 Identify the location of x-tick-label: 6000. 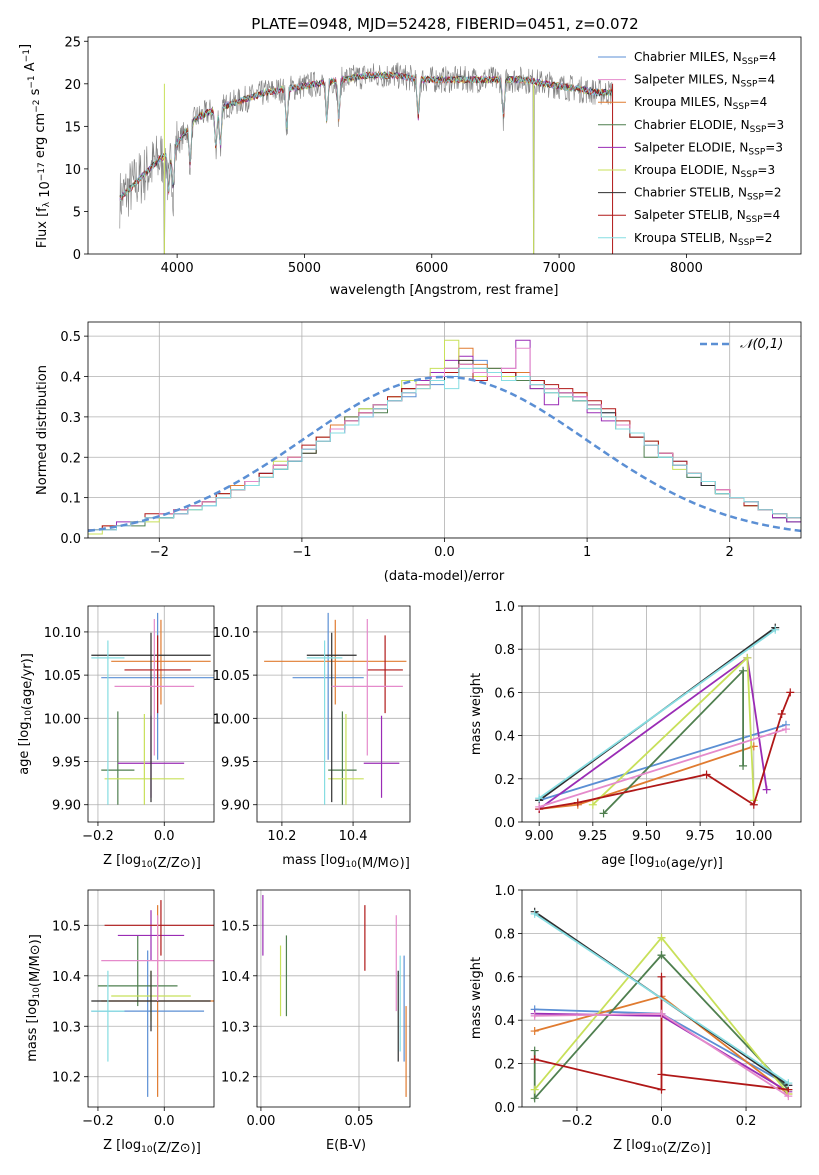
(431, 268).